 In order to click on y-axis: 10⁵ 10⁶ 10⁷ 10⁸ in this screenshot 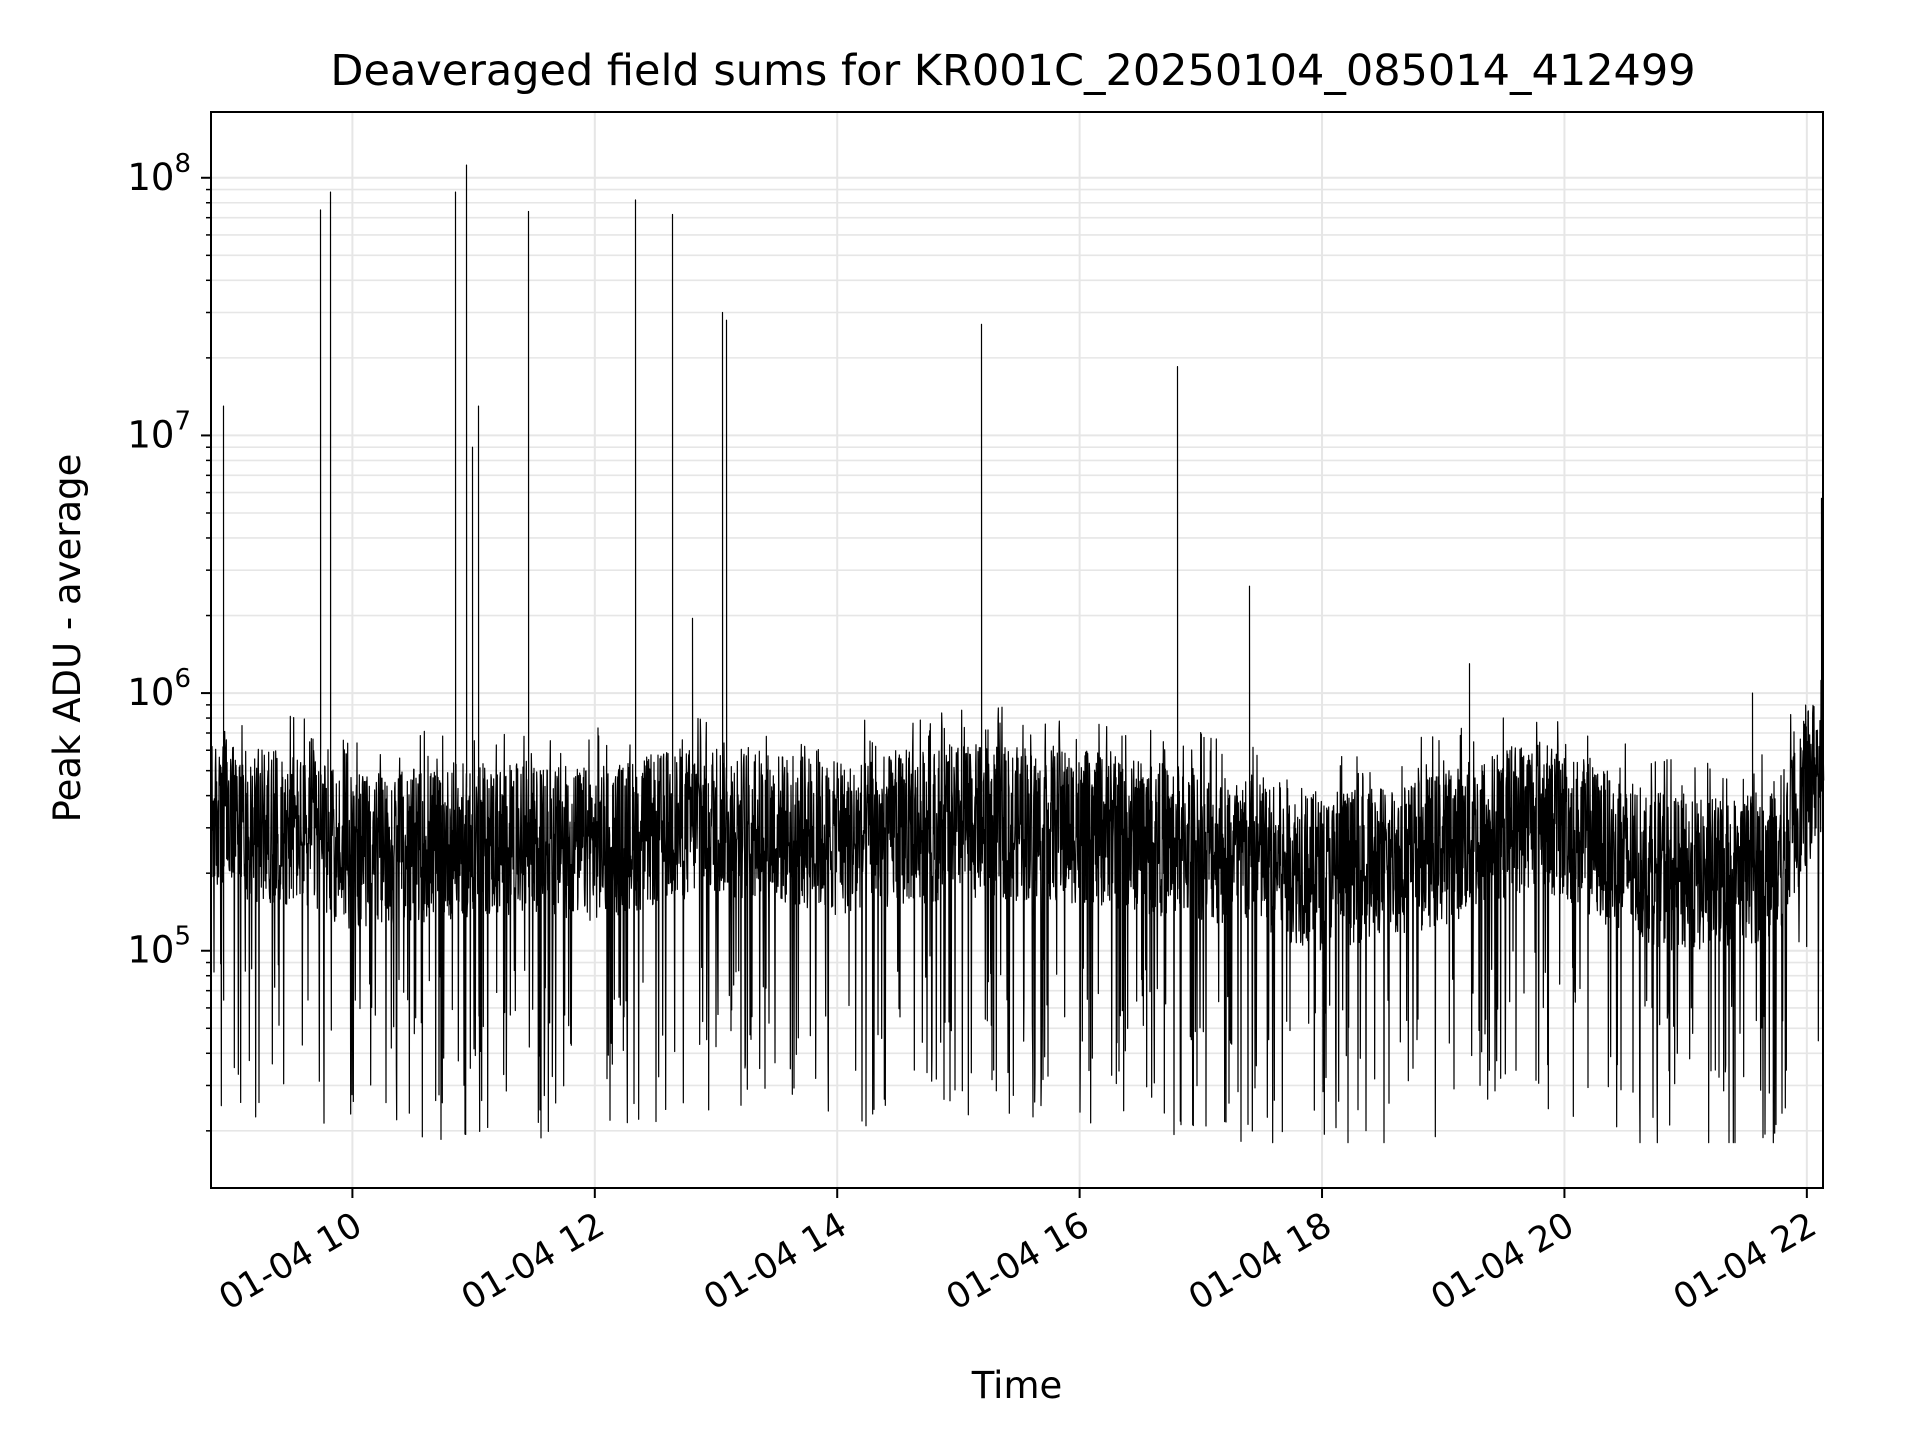, I will do `click(169, 640)`.